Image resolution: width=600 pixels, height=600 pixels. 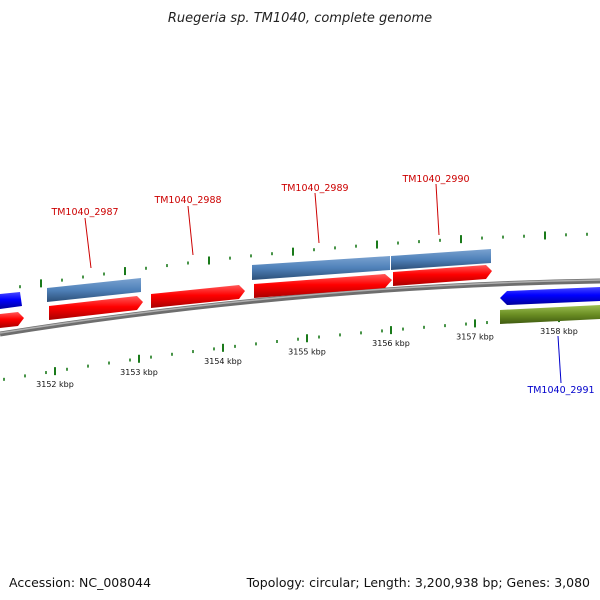 What do you see at coordinates (11, 300) in the screenshot?
I see `partial-reverse-cds-left` at bounding box center [11, 300].